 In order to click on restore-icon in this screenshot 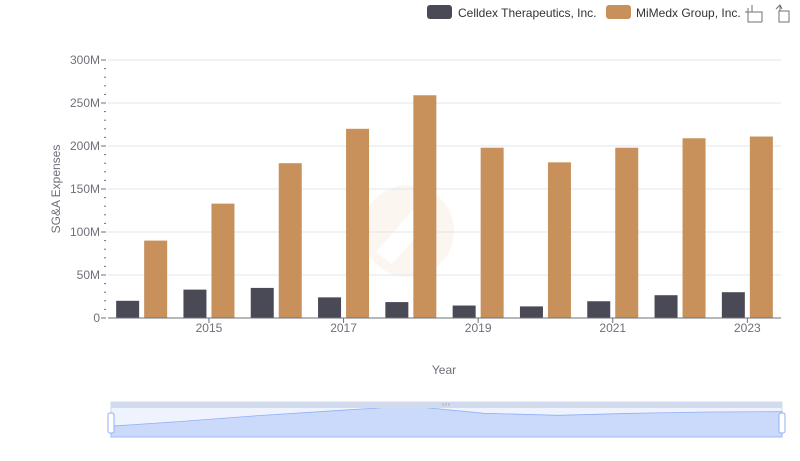, I will do `click(782, 13)`.